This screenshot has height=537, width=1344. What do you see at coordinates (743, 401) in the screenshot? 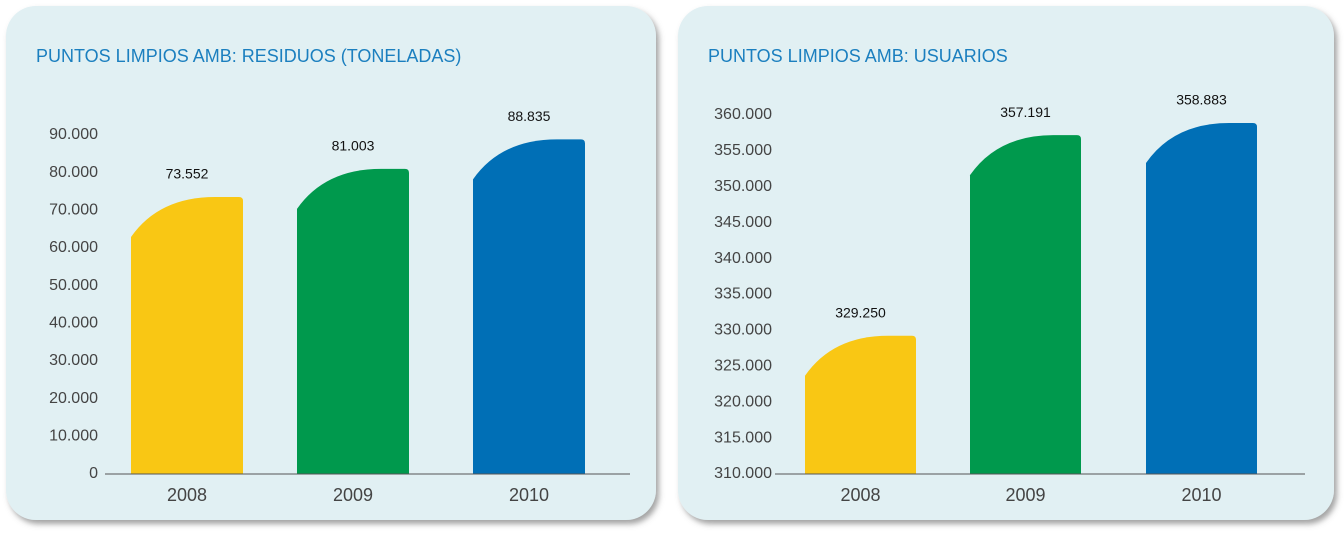
I see `y-tick-label: 320.000` at bounding box center [743, 401].